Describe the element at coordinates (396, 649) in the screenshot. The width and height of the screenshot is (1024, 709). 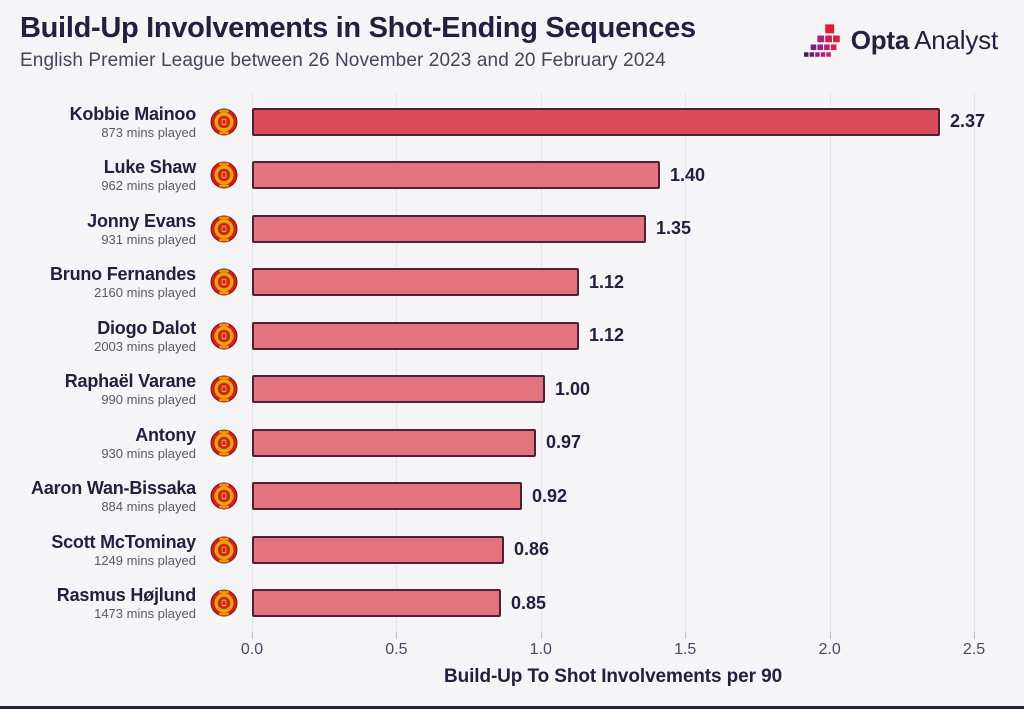
I see `x-tick-label: 0.5` at that location.